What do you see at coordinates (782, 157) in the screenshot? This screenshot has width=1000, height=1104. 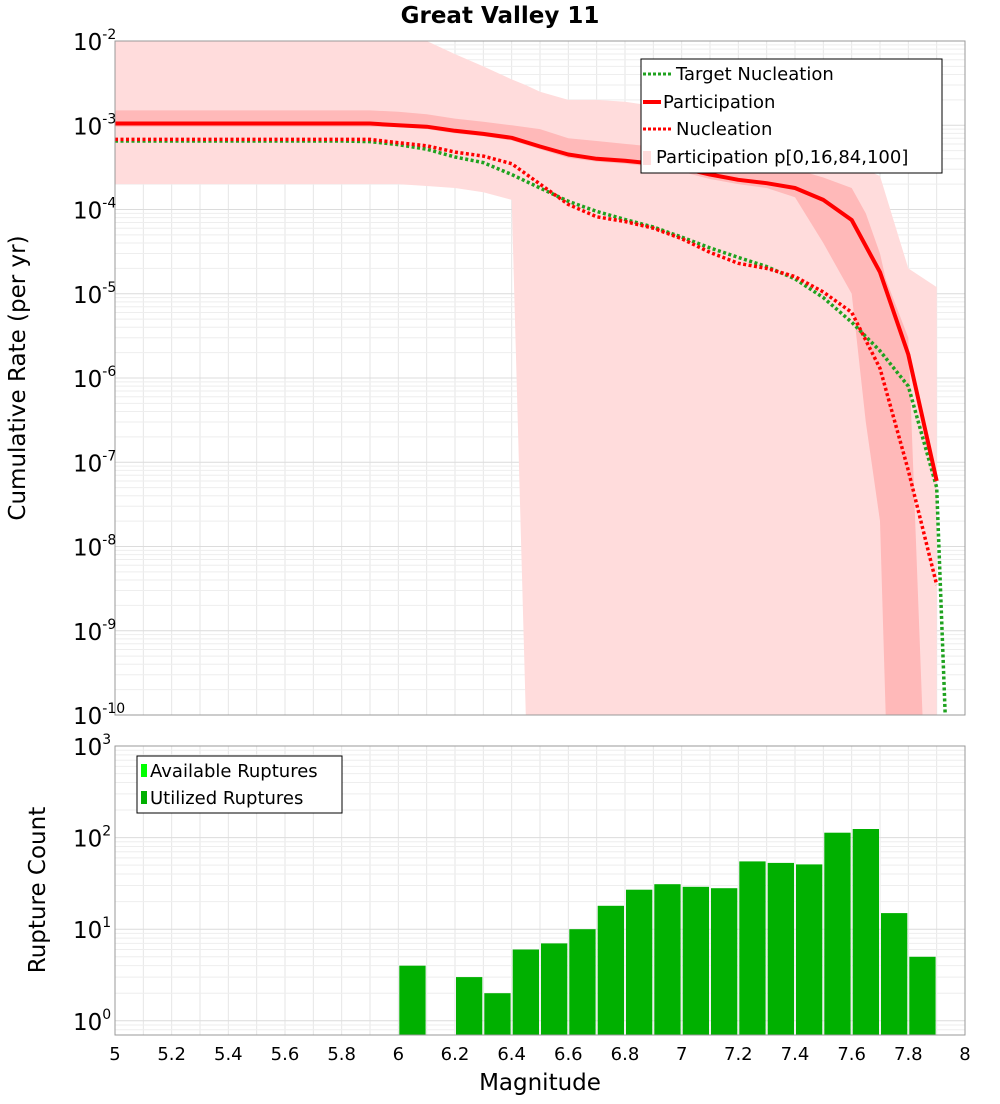 I see `legend-label-participation-bands: Participation p[0,16,84,100]` at bounding box center [782, 157].